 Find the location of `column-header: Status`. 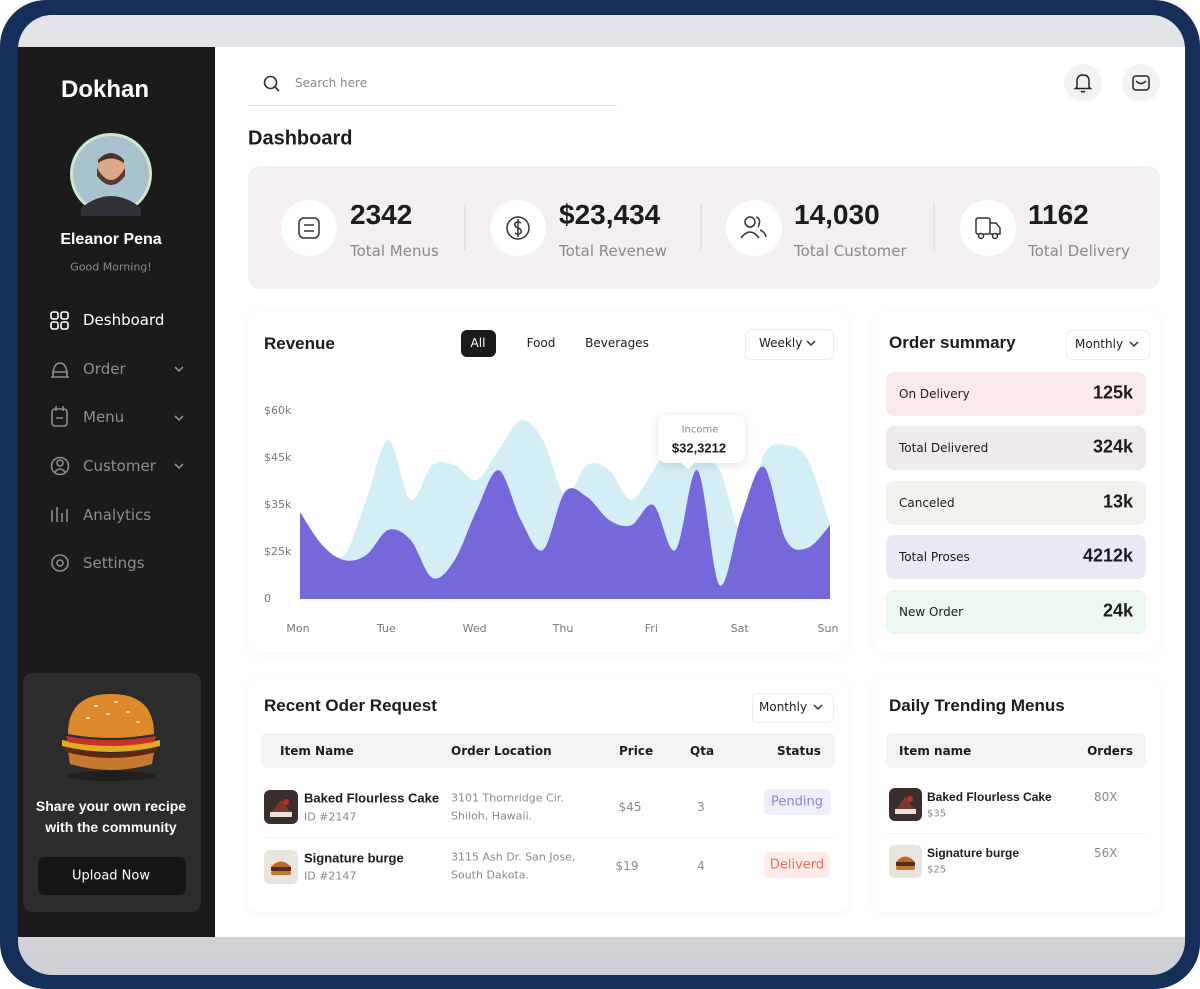

column-header: Status is located at coordinates (799, 751).